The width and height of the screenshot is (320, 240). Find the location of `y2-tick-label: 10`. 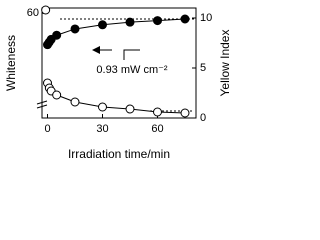

y2-tick-label: 10 is located at coordinates (206, 18).